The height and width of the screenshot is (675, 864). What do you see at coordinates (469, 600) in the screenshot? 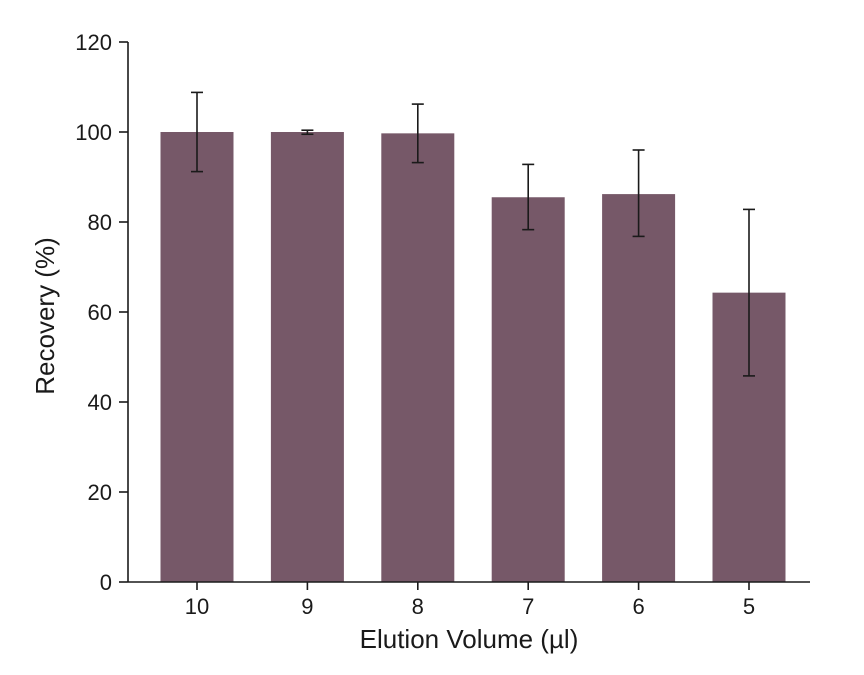
I see `x-axis: 10 9 8 7 6 5` at bounding box center [469, 600].